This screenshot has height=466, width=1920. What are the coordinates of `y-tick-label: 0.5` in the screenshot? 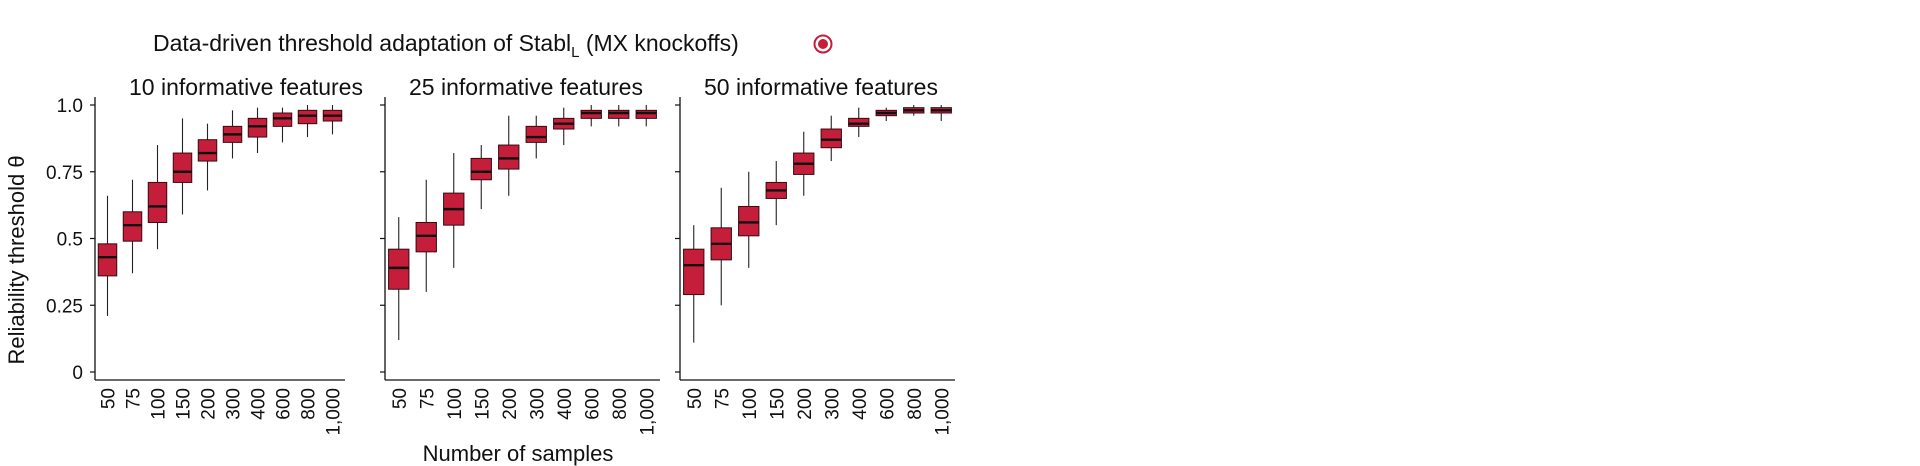 It's located at (70, 240).